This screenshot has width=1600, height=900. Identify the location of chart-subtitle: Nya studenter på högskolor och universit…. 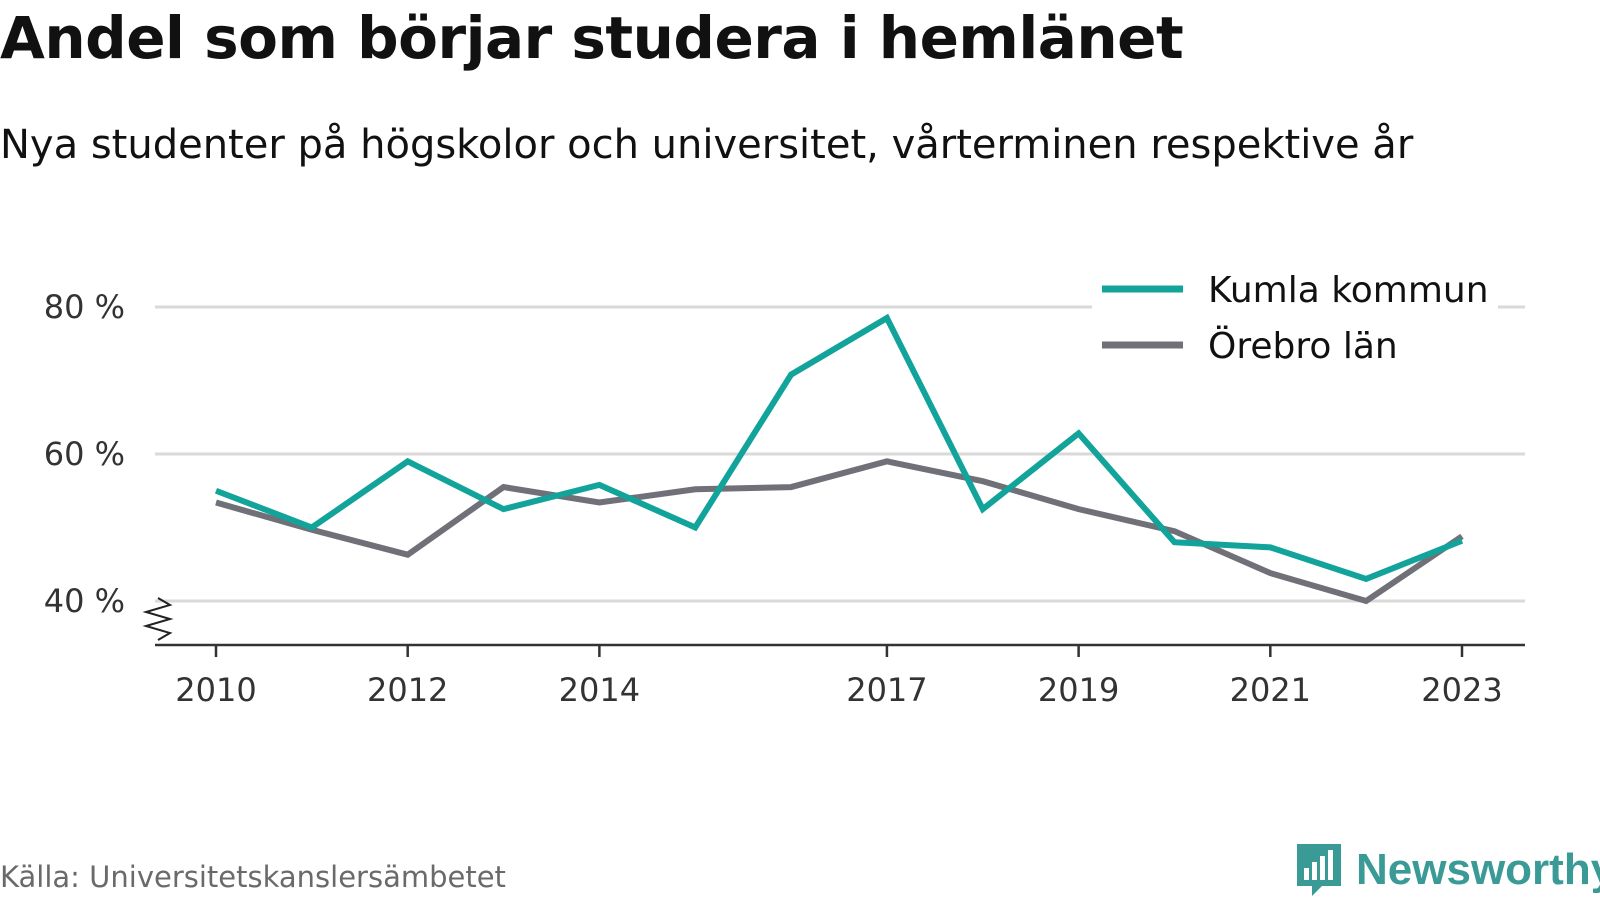
(707, 145).